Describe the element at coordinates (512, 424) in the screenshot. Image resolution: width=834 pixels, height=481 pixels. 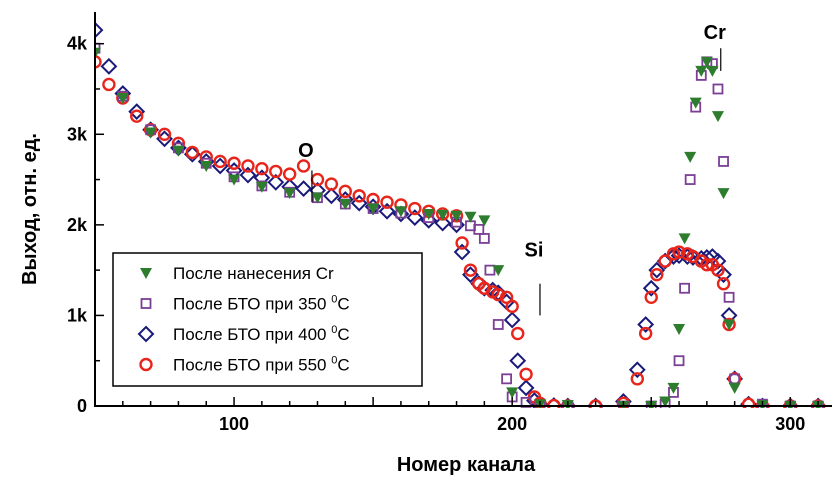
I see `x-tick-label: 200` at that location.